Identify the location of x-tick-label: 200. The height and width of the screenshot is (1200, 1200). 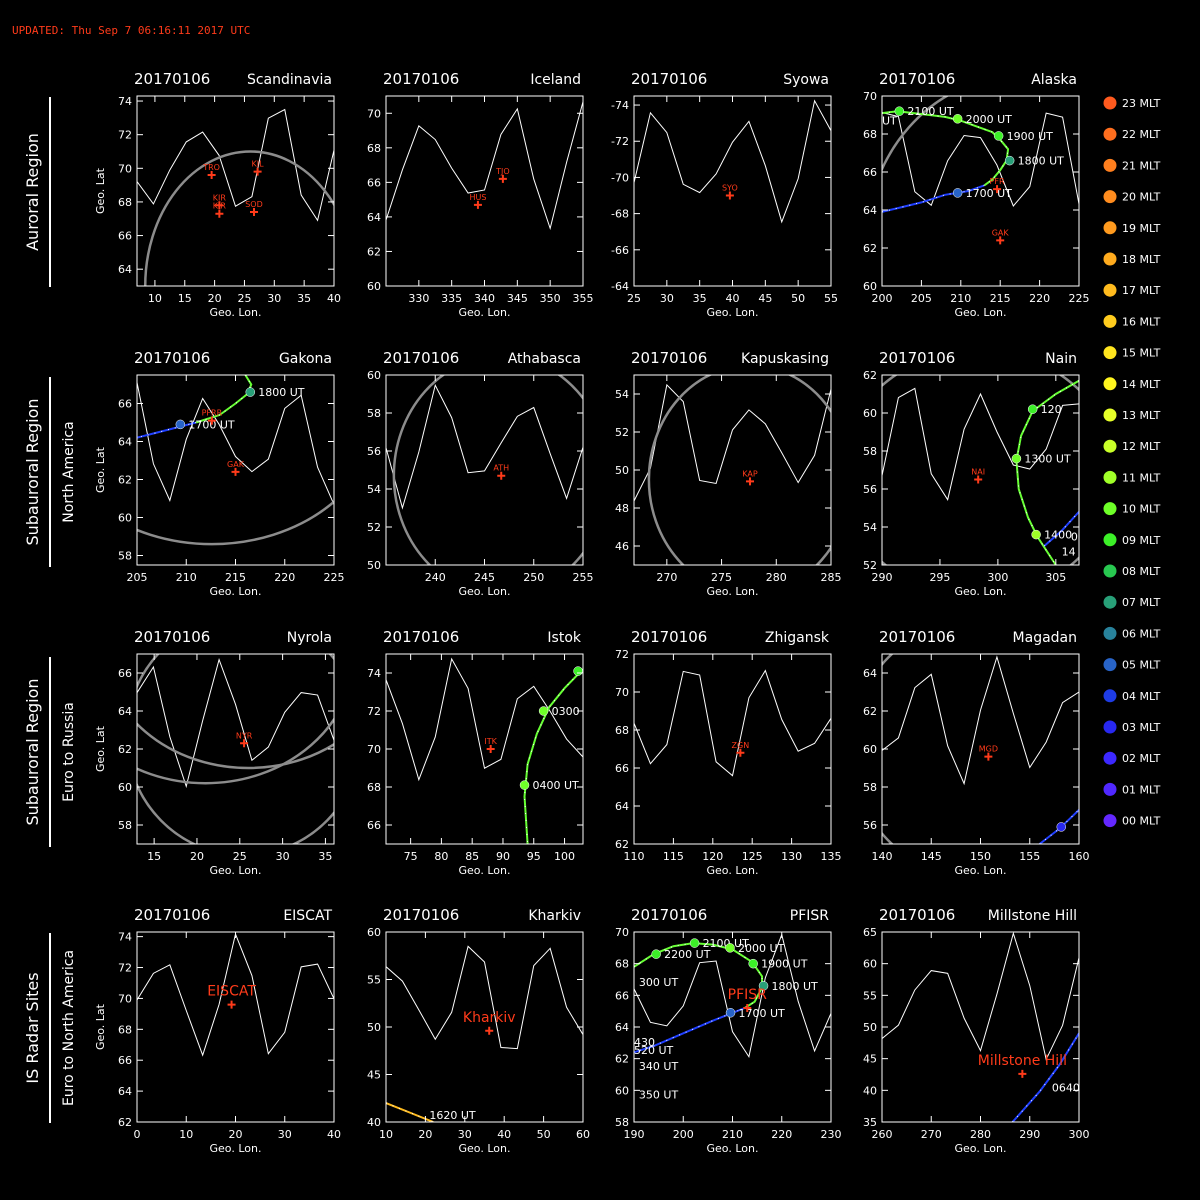
(882, 298).